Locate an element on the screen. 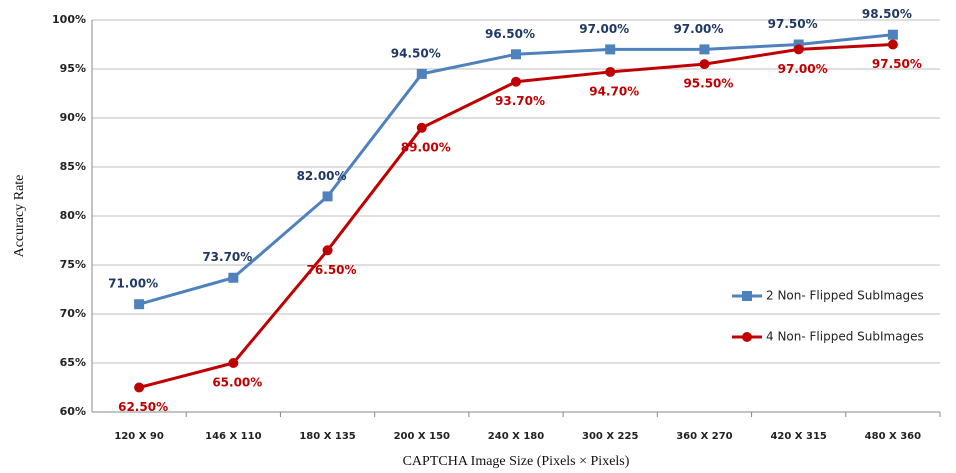 This screenshot has height=473, width=956. x-tick-label: 300 X 225 is located at coordinates (610, 436).